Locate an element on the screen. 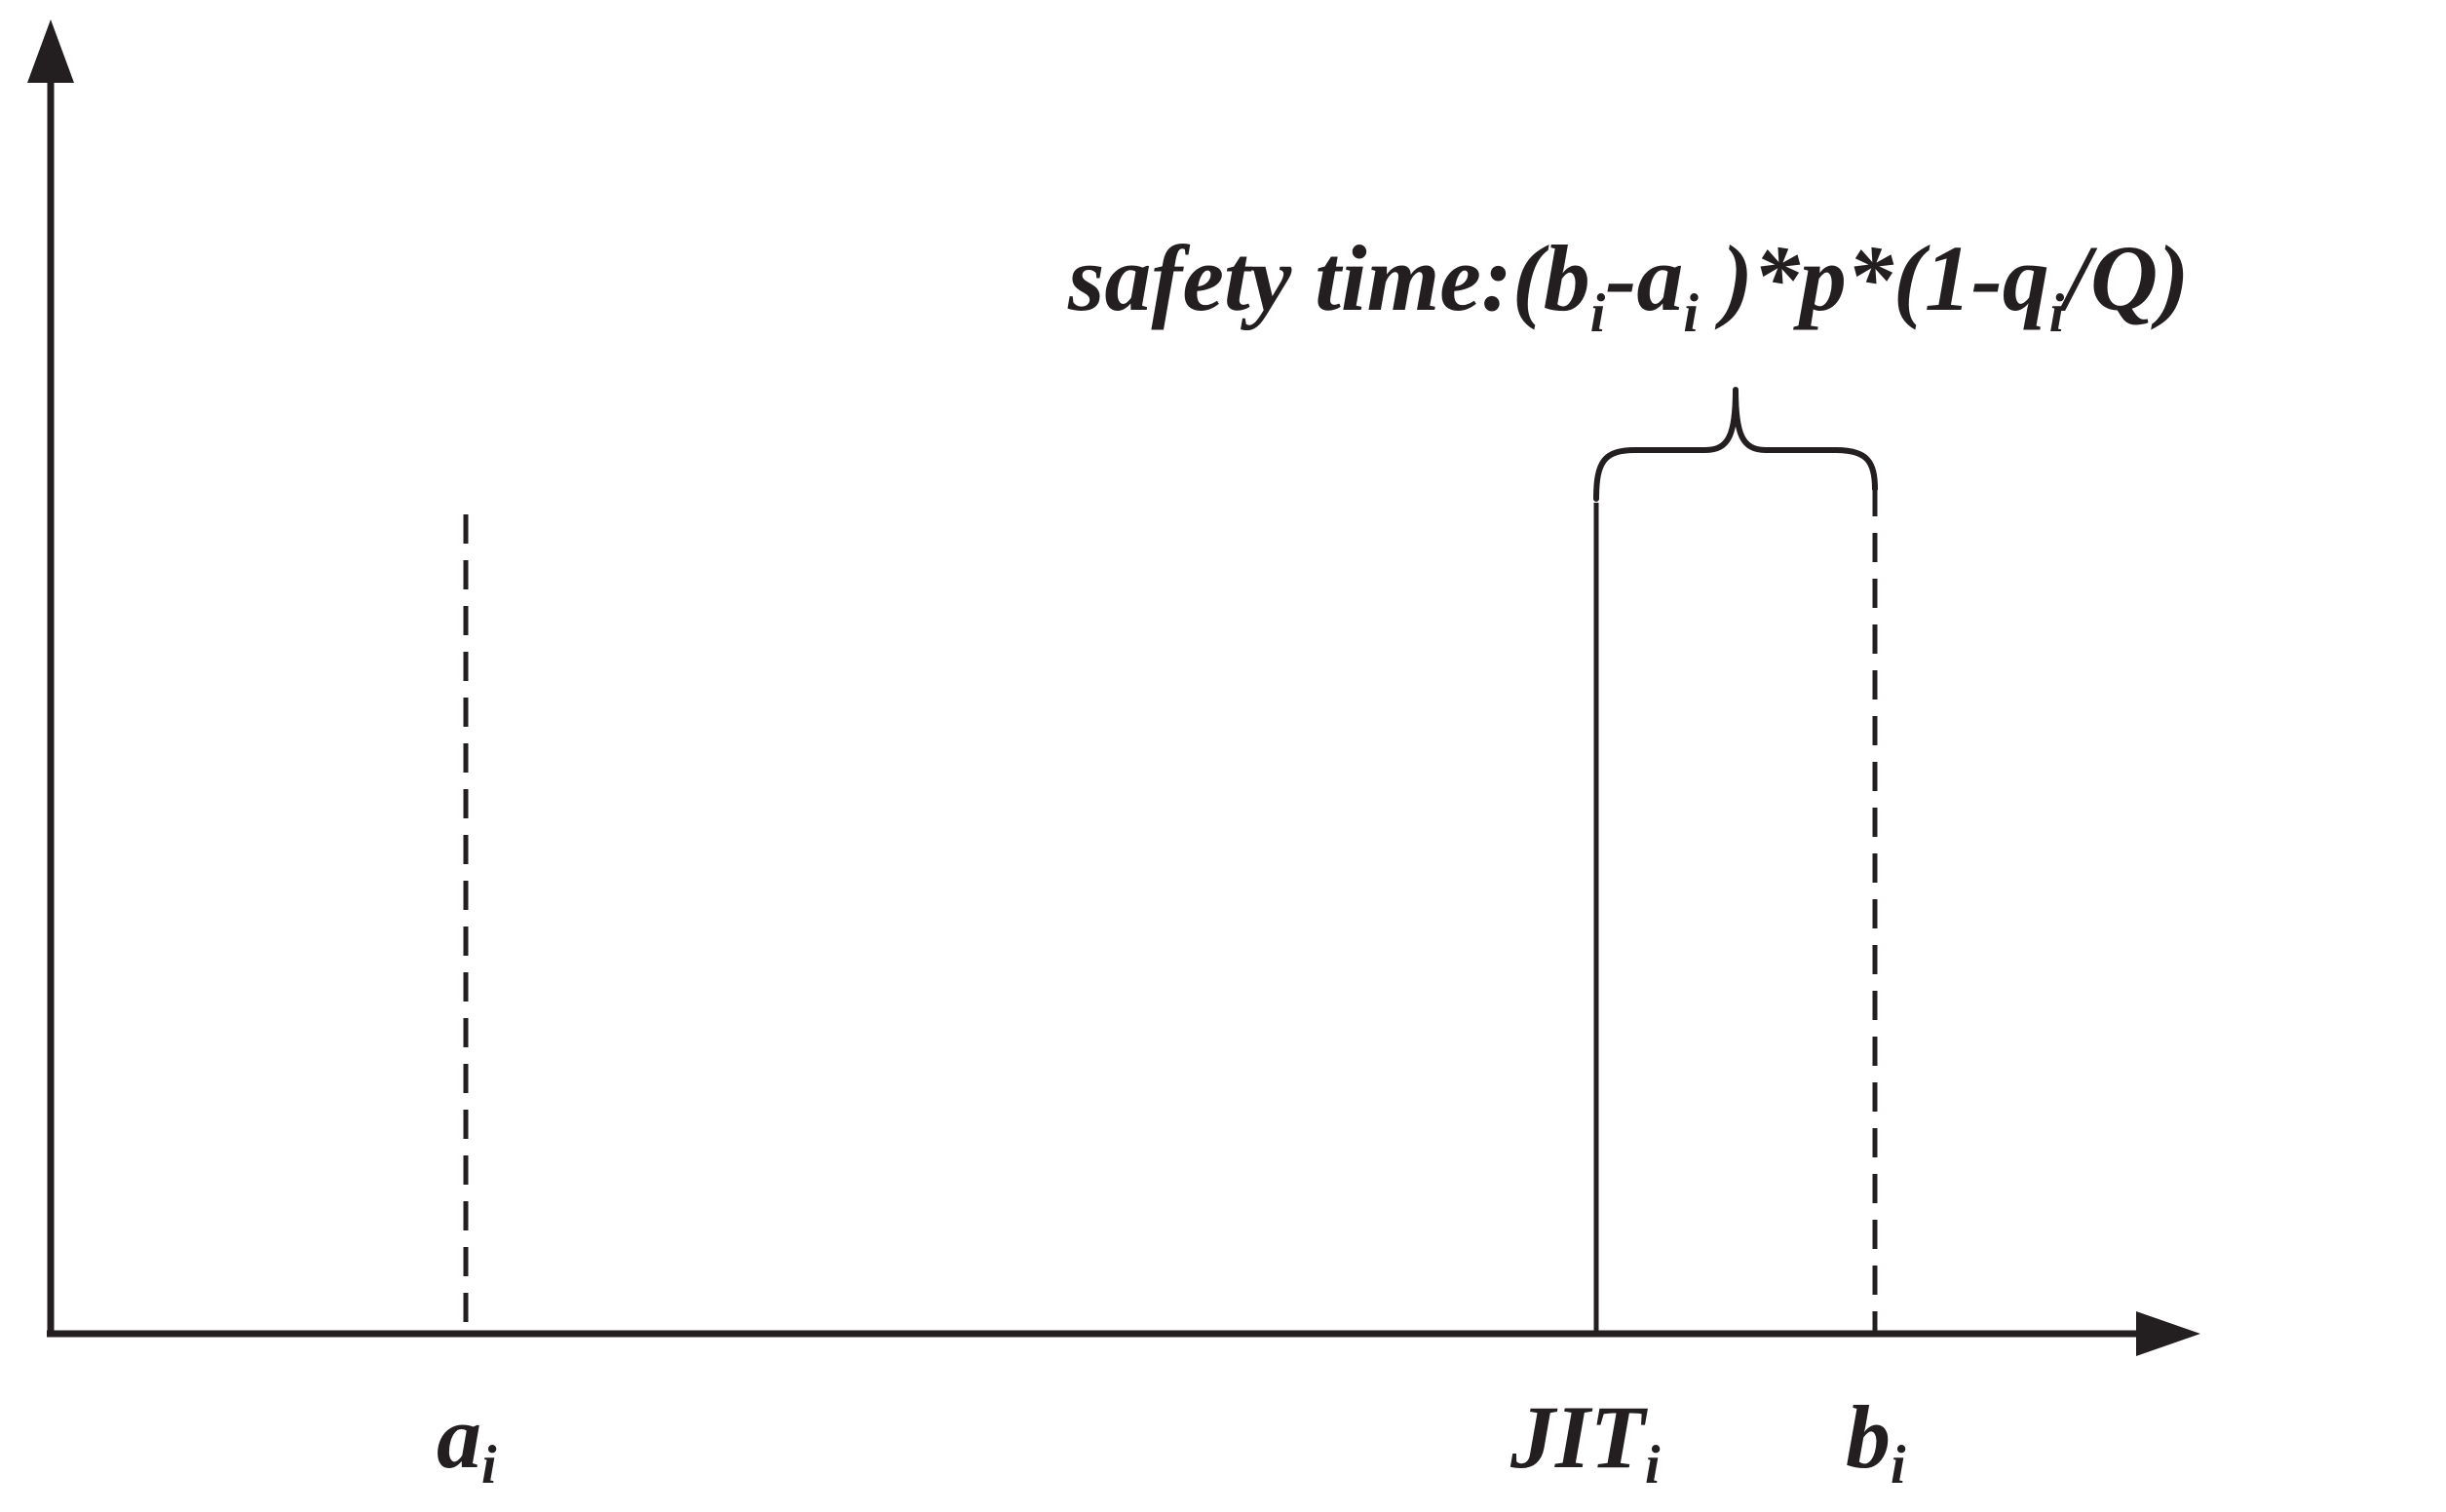  x-axis-arrowhead is located at coordinates (2168, 1333).